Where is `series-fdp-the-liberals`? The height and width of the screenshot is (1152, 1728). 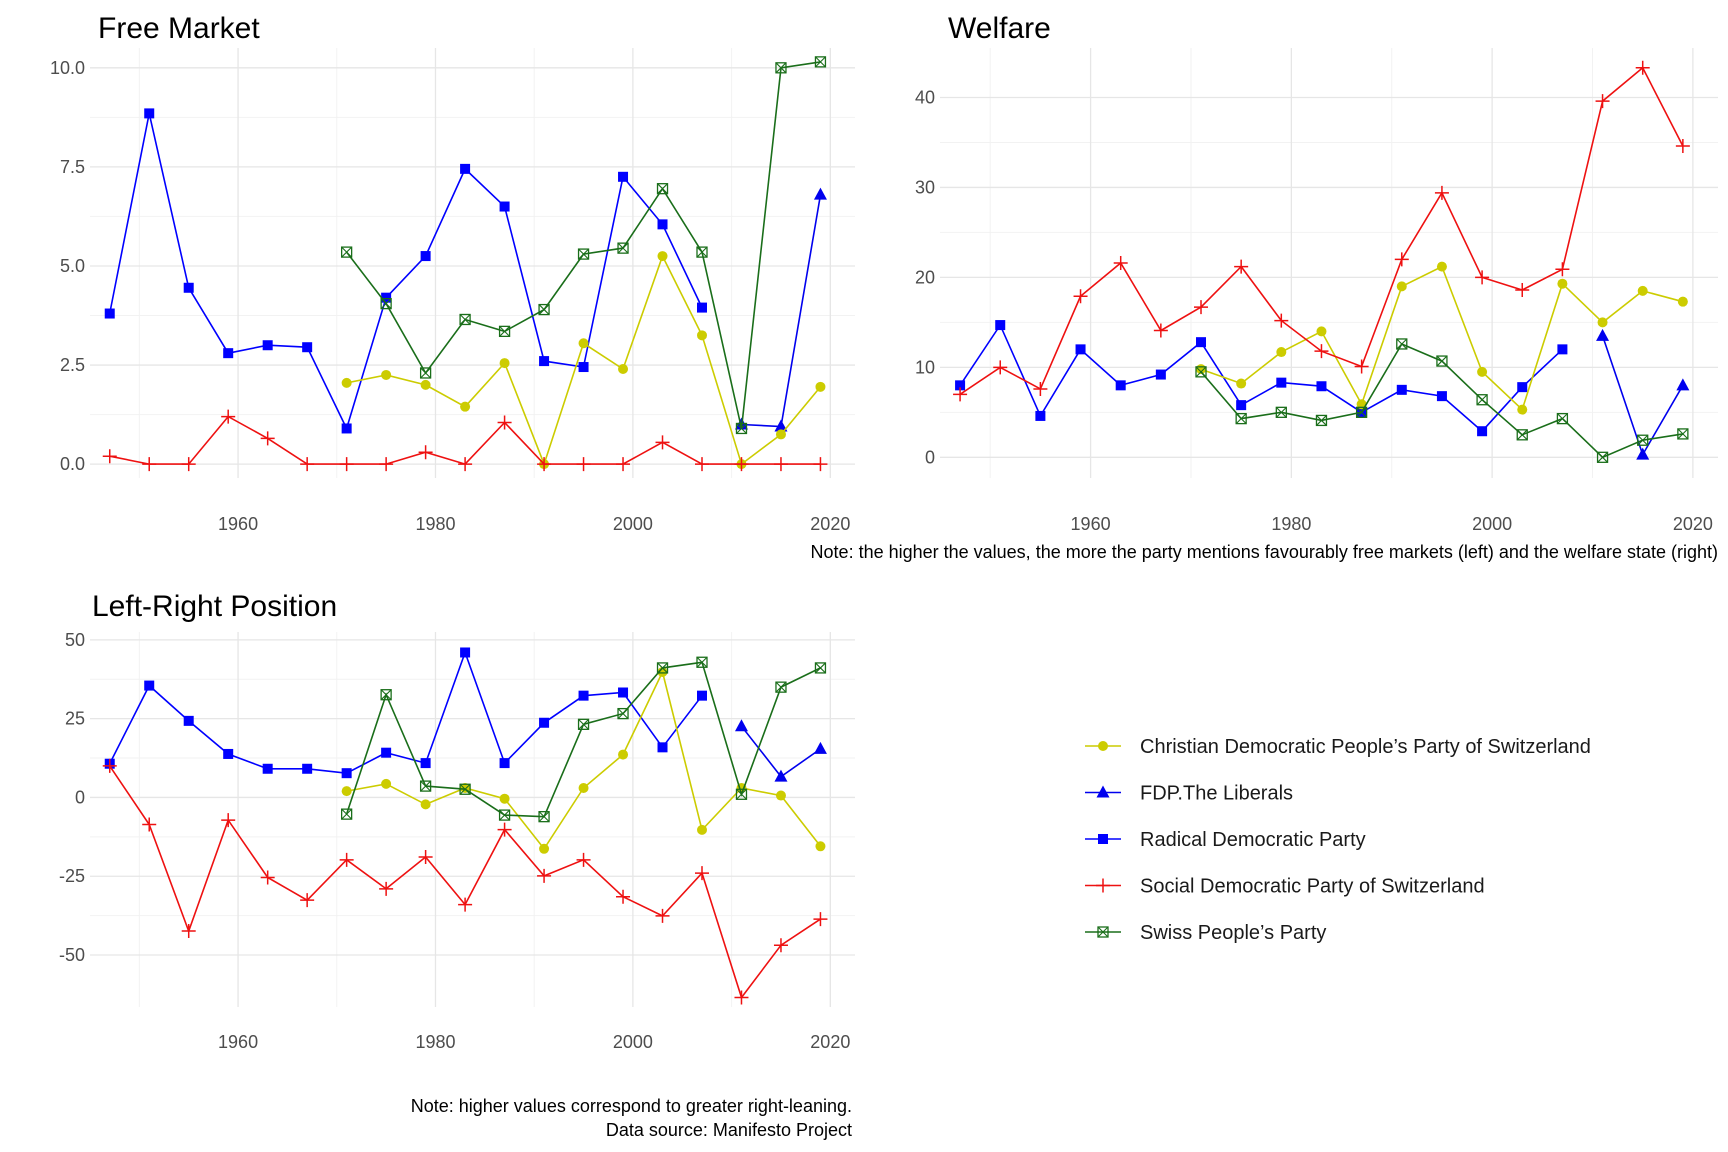
series-fdp-the-liberals is located at coordinates (780, 750).